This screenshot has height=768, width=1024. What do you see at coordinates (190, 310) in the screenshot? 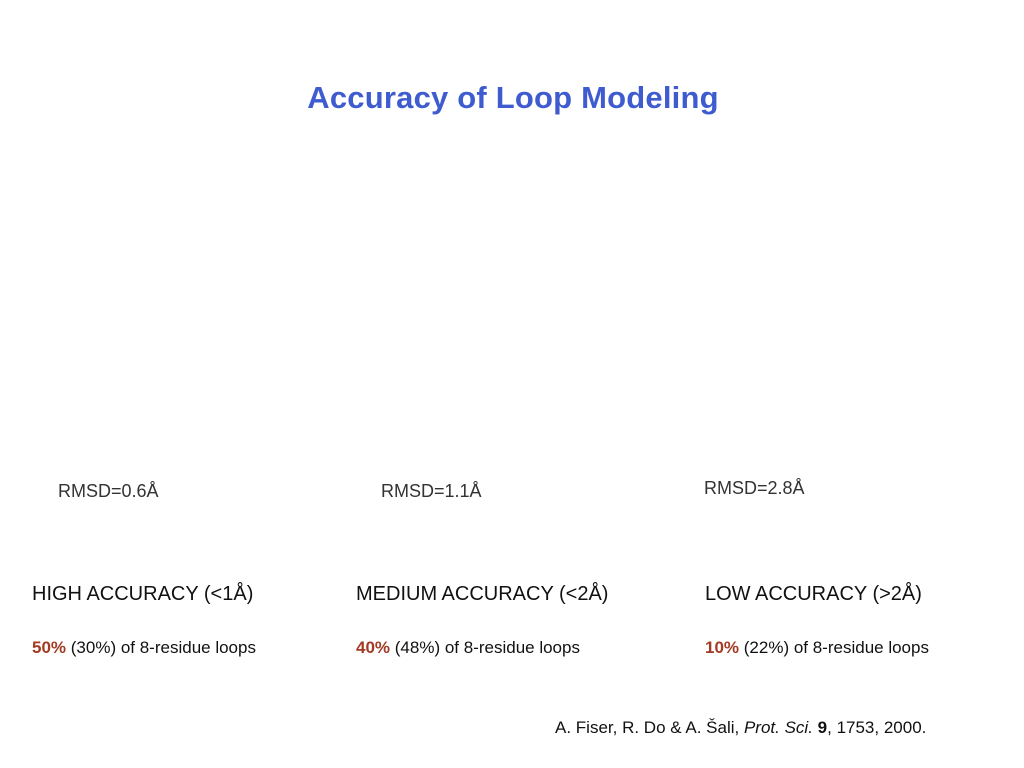
I see `loop-structure-image-high` at bounding box center [190, 310].